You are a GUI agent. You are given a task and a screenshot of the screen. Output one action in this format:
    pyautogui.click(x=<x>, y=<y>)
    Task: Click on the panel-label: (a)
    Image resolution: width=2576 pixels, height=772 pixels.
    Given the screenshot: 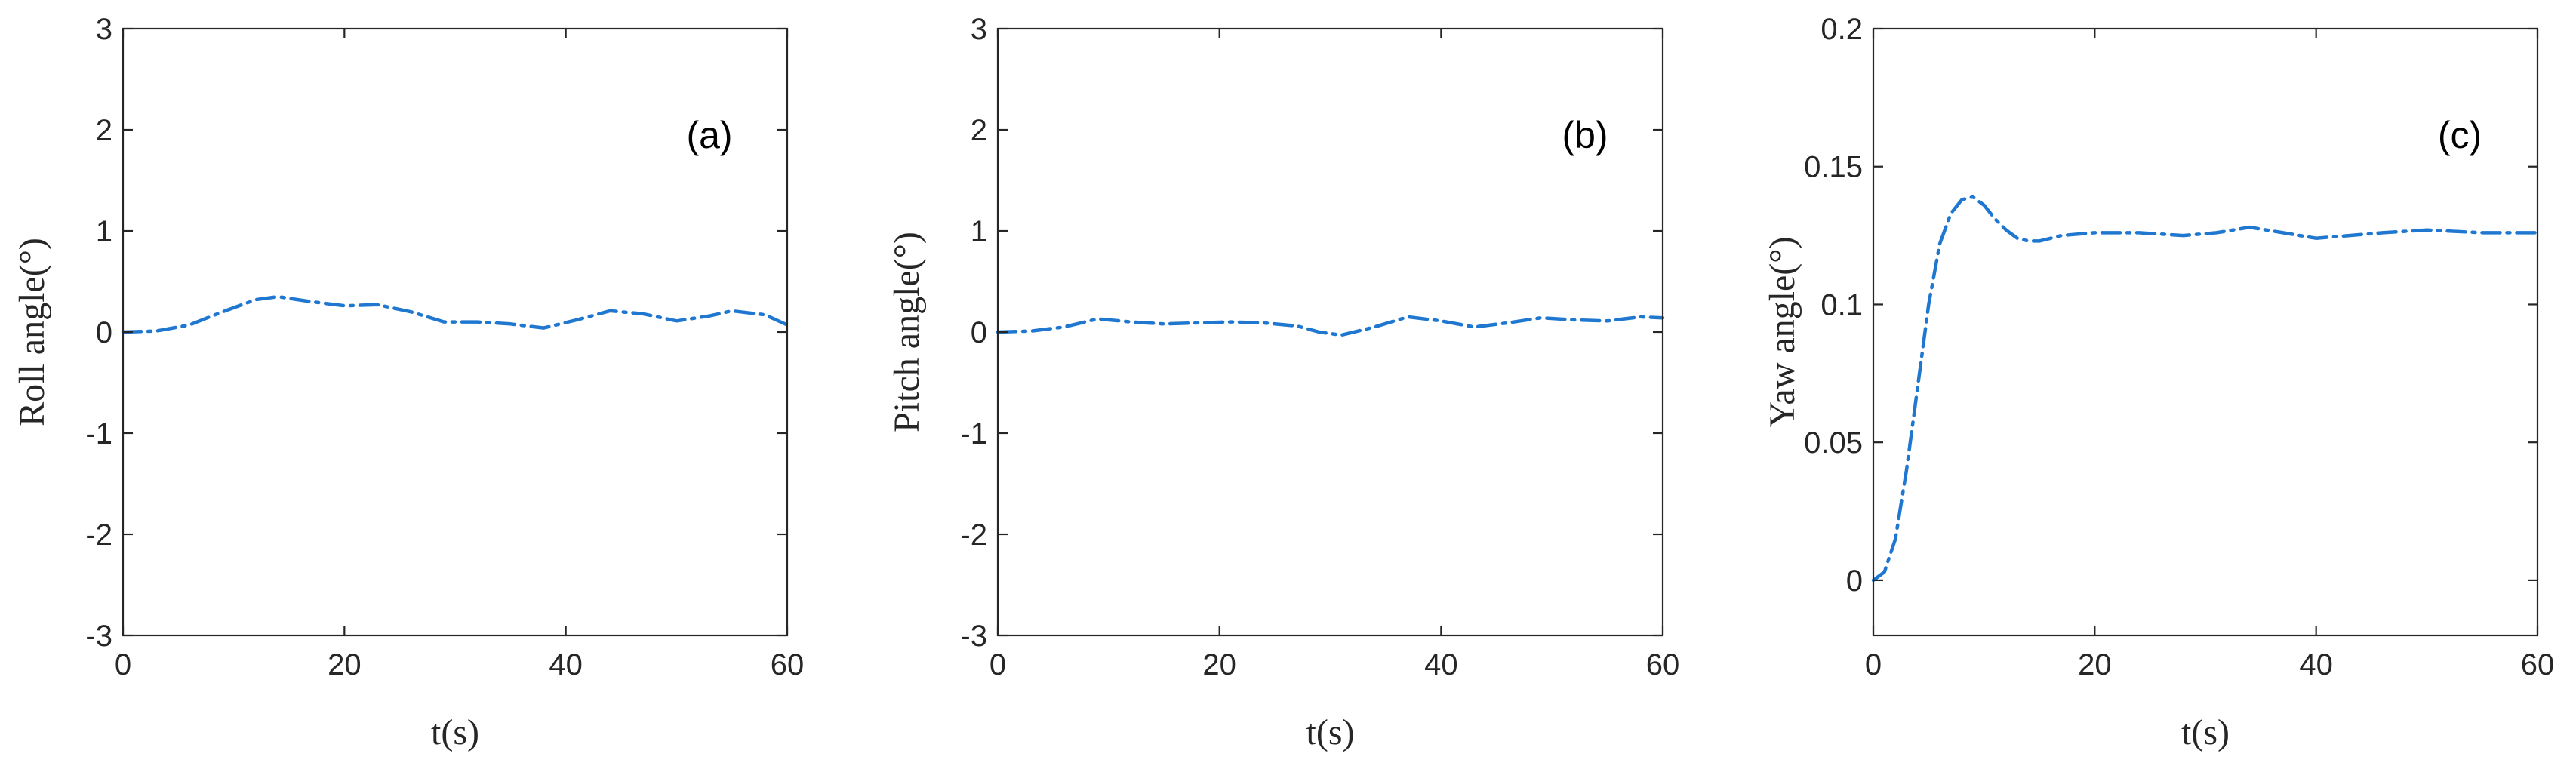 What is the action you would take?
    pyautogui.click(x=709, y=135)
    